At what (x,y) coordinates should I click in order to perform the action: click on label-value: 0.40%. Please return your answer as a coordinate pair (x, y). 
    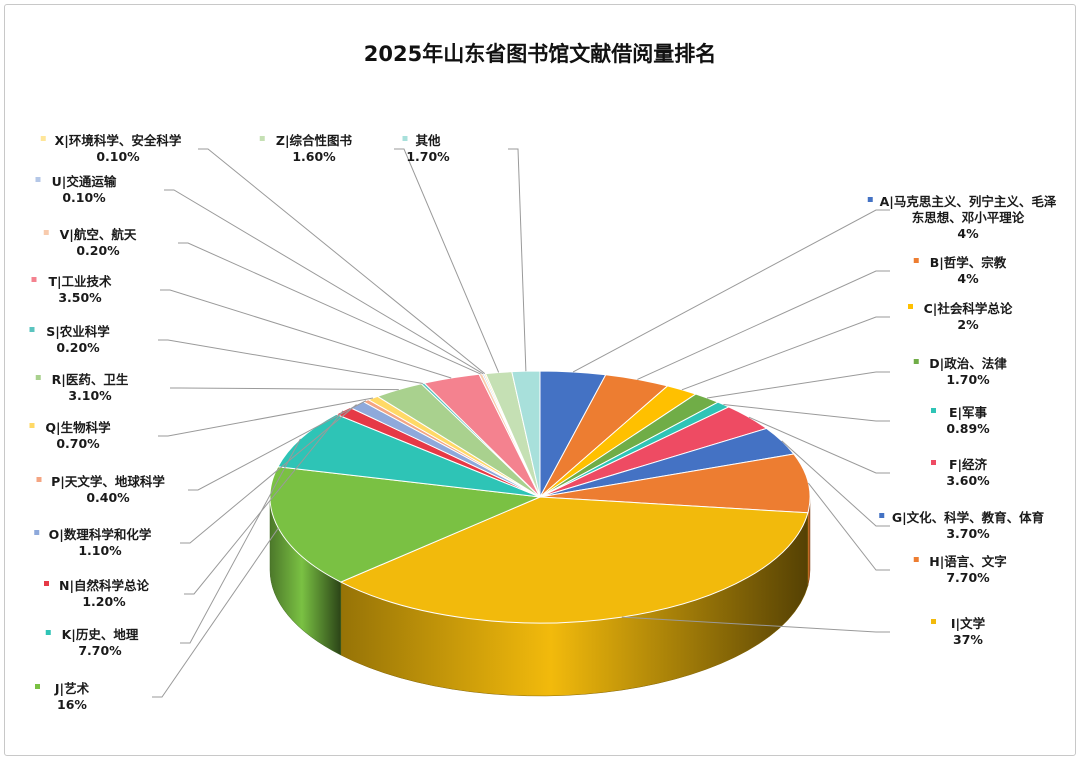
    Looking at the image, I should click on (108, 497).